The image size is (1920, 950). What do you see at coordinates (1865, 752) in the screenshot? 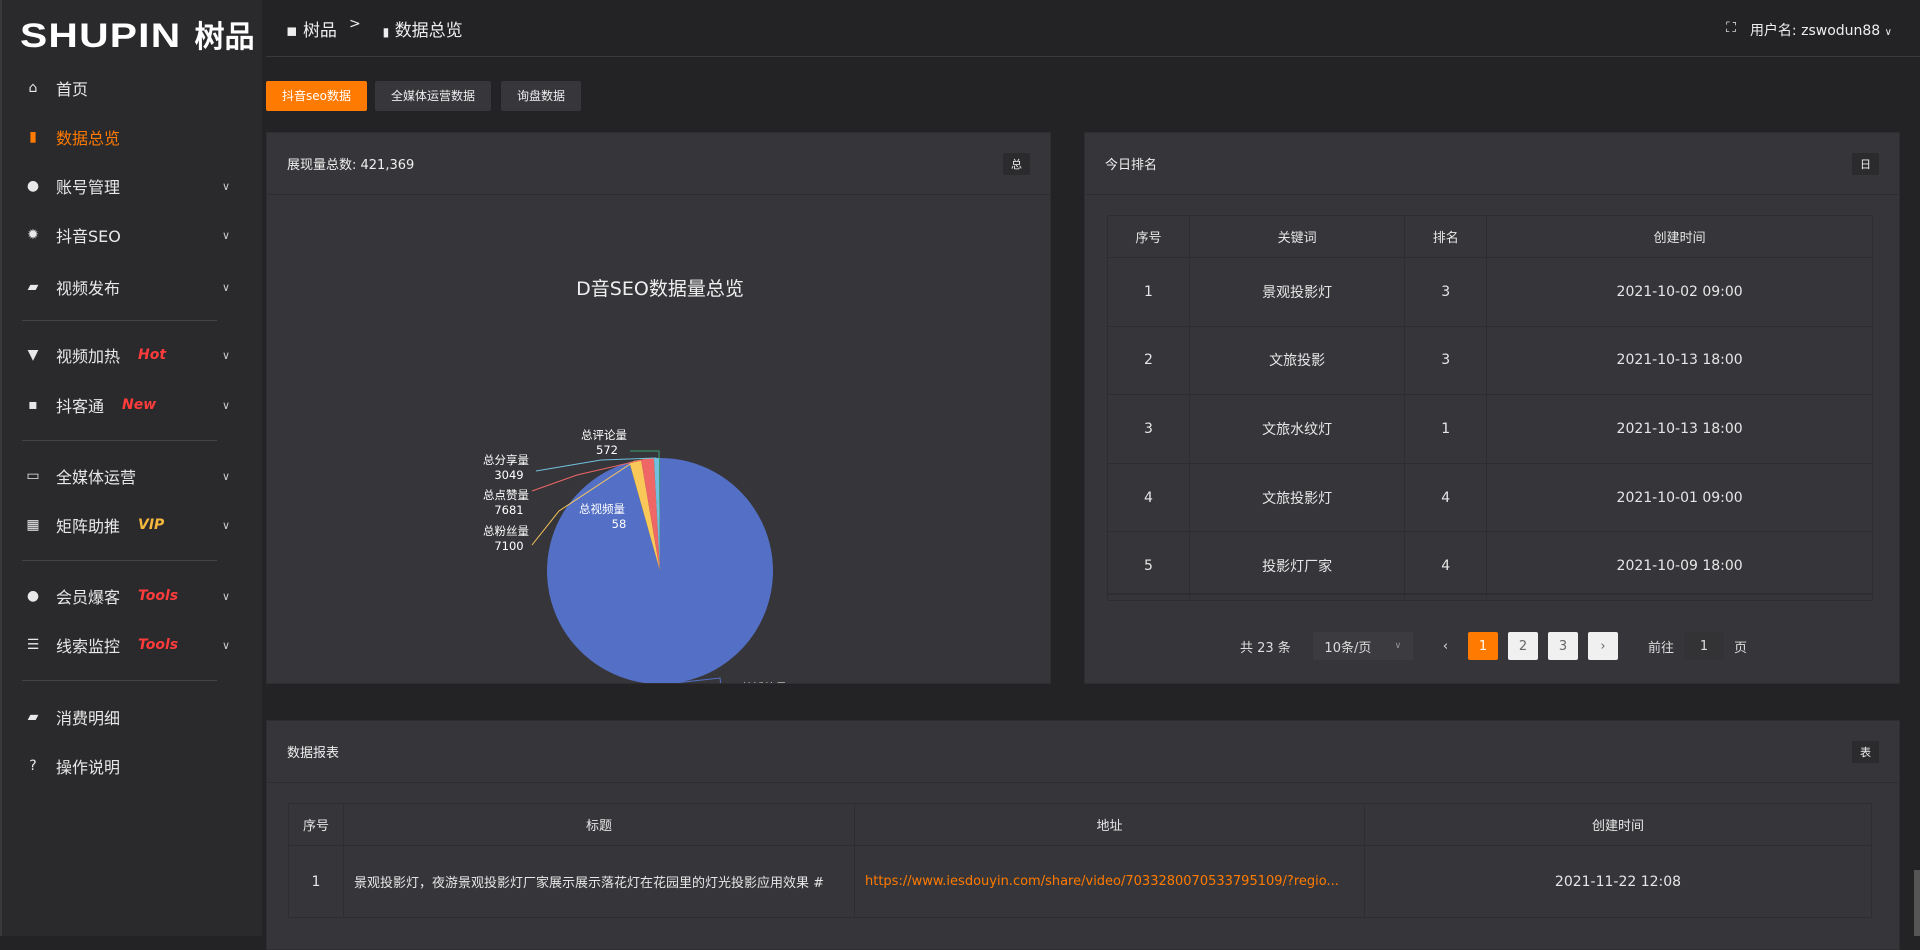
I see `card-tag: 表` at bounding box center [1865, 752].